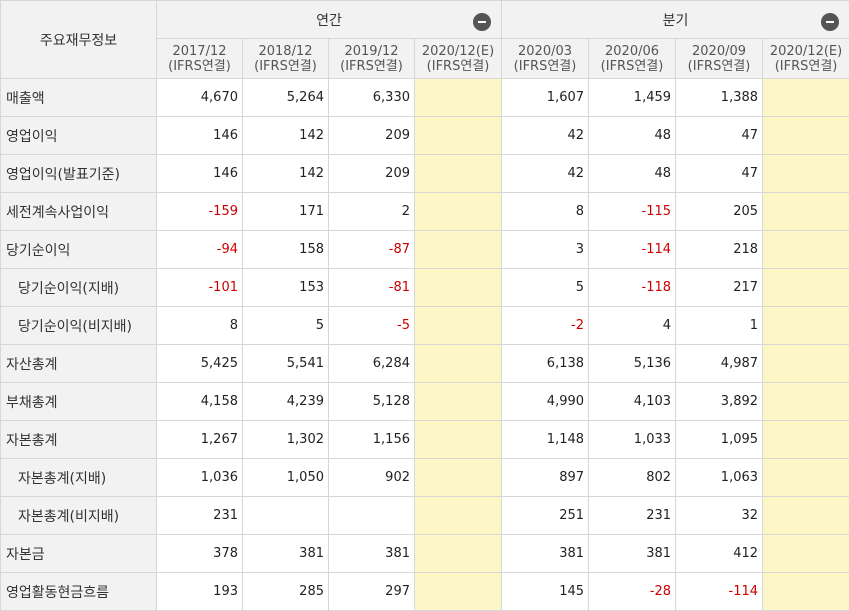  I want to click on value-cell: -101, so click(199, 287).